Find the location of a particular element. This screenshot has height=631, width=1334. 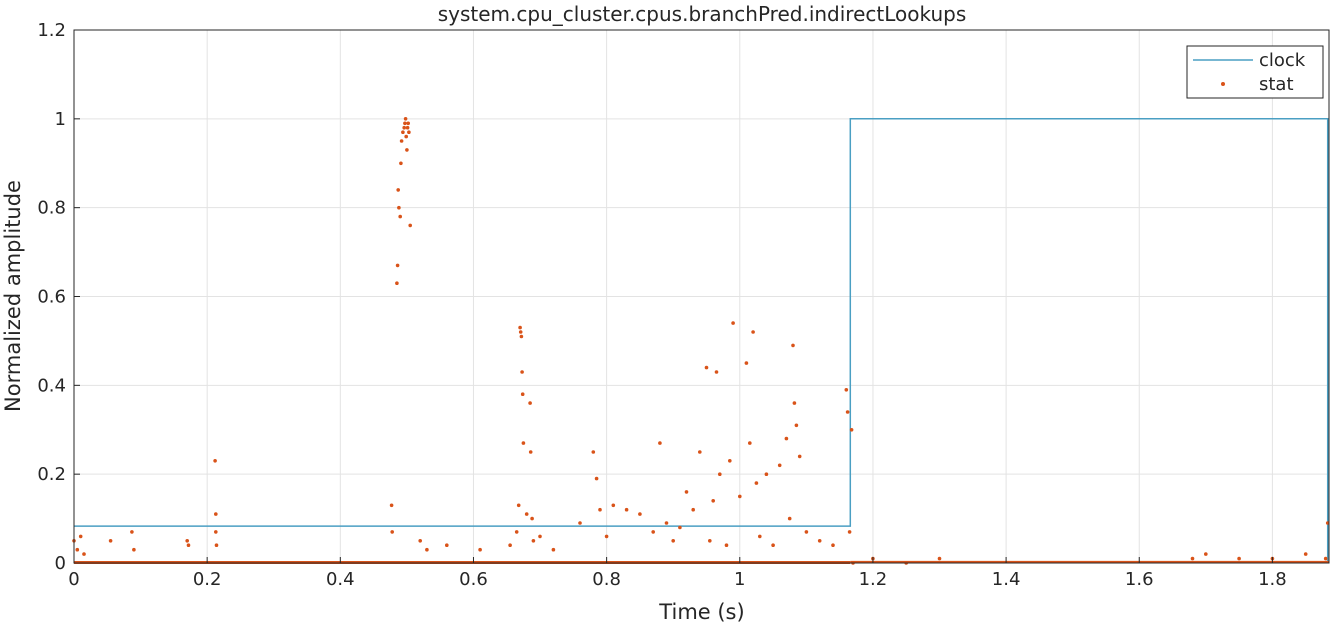

x-tick-label: 0.4 is located at coordinates (340, 579).